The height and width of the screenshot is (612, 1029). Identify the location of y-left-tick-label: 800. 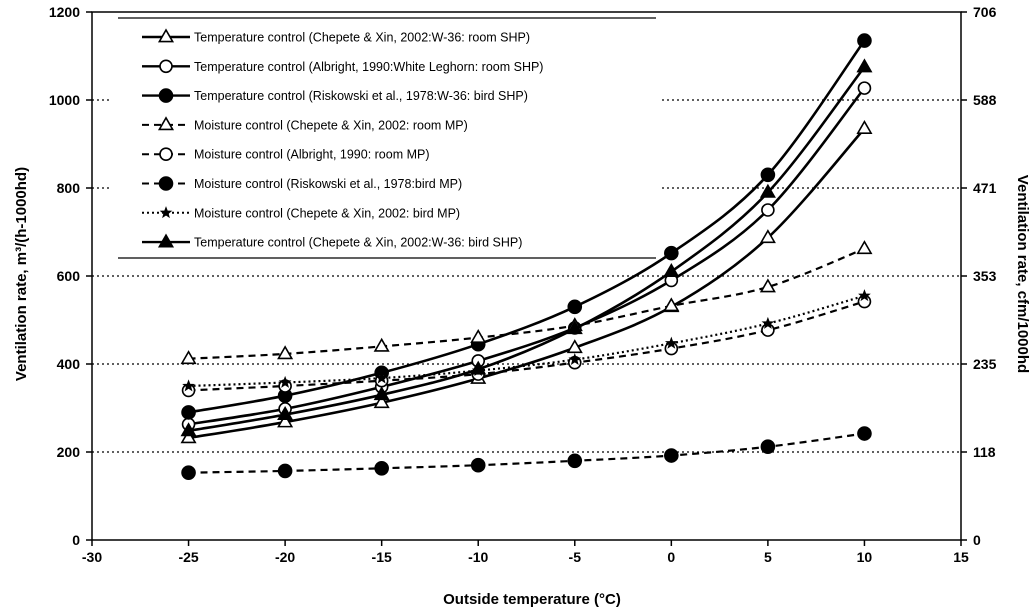
(69, 188).